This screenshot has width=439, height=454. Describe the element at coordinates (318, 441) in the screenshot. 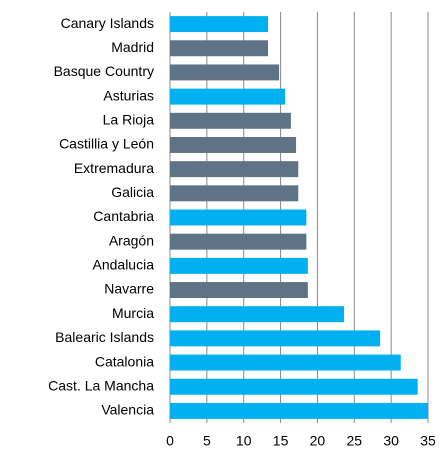

I see `x-tick-label: 20` at that location.